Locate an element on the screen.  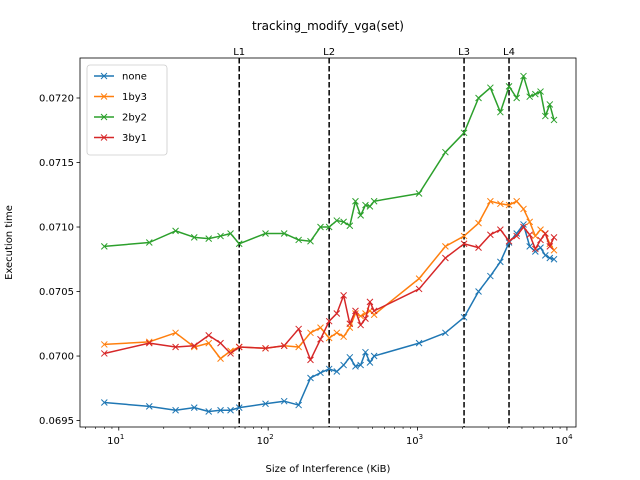
x-axis-label: Size of Interference (KiB) is located at coordinates (328, 469).